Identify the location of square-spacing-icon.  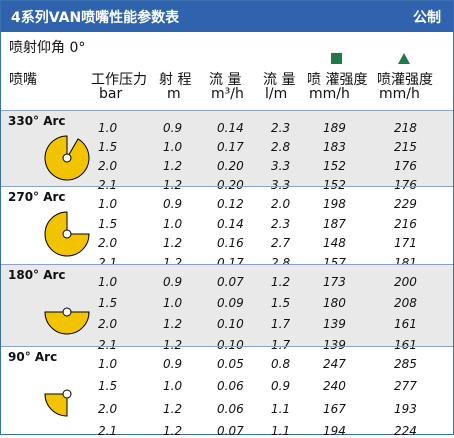
(336, 58).